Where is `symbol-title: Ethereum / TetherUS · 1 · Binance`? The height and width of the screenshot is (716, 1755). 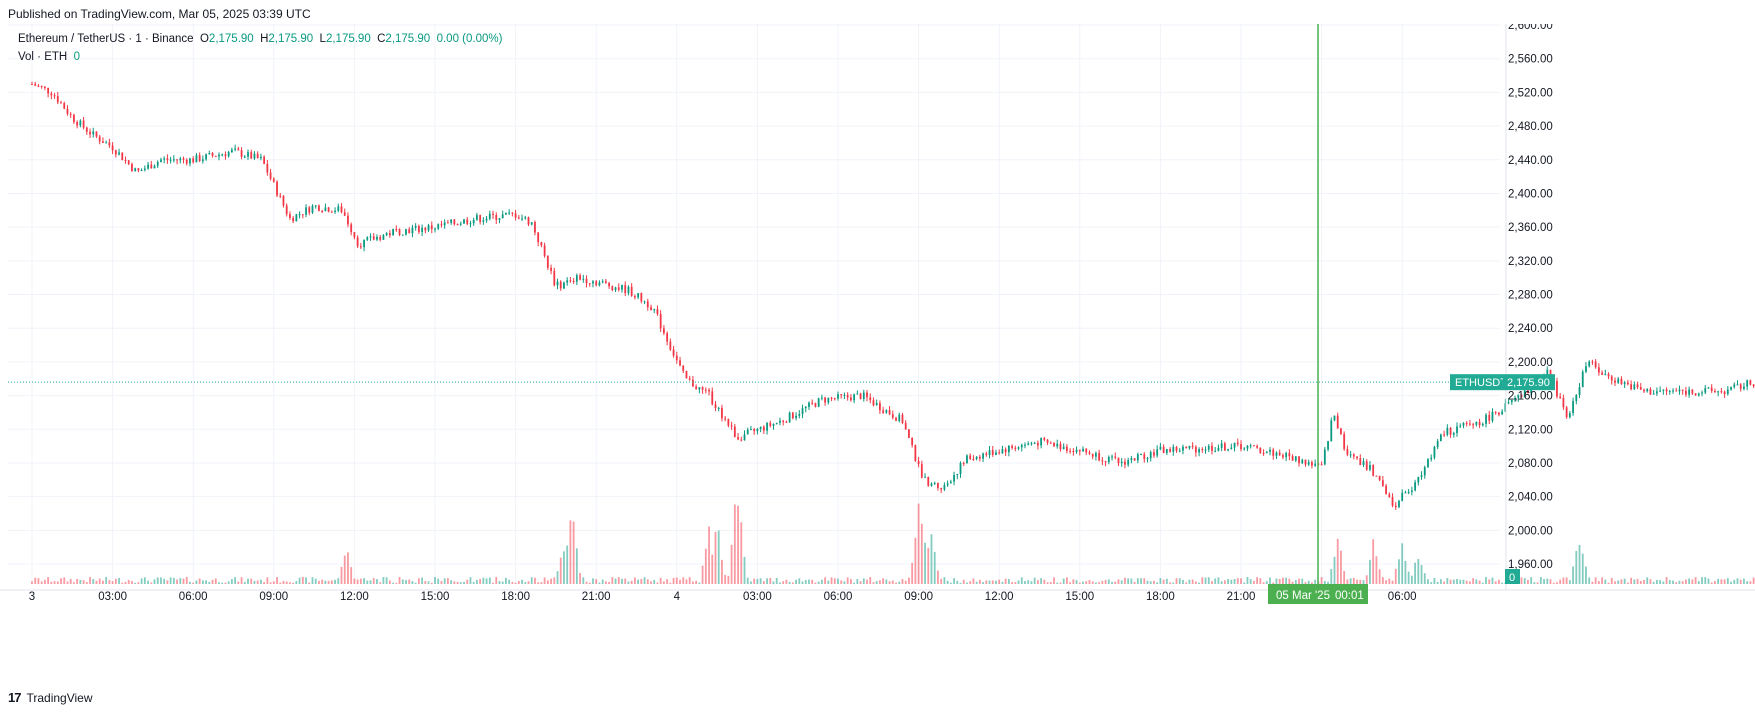
symbol-title: Ethereum / TetherUS · 1 · Binance is located at coordinates (106, 39).